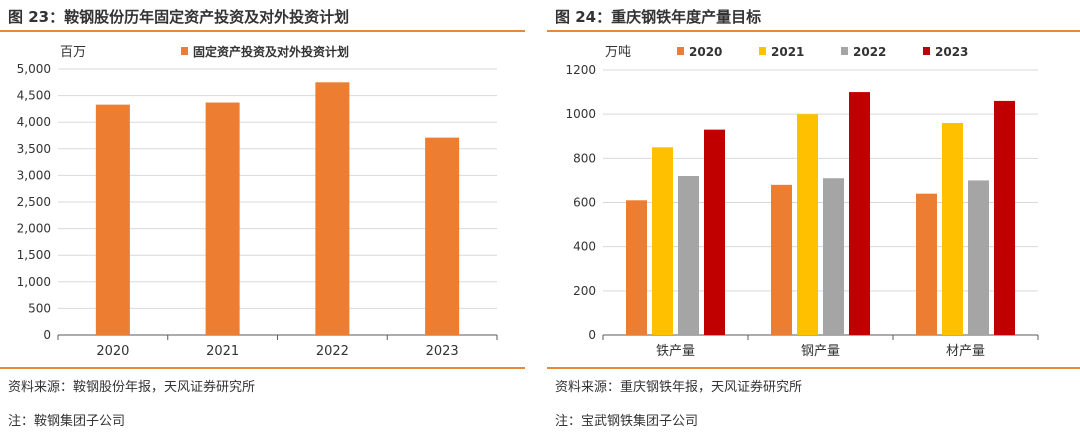 Image resolution: width=1080 pixels, height=434 pixels. I want to click on source-note: 资料来源：鞍钢股份年报，天风证券研究所, so click(132, 387).